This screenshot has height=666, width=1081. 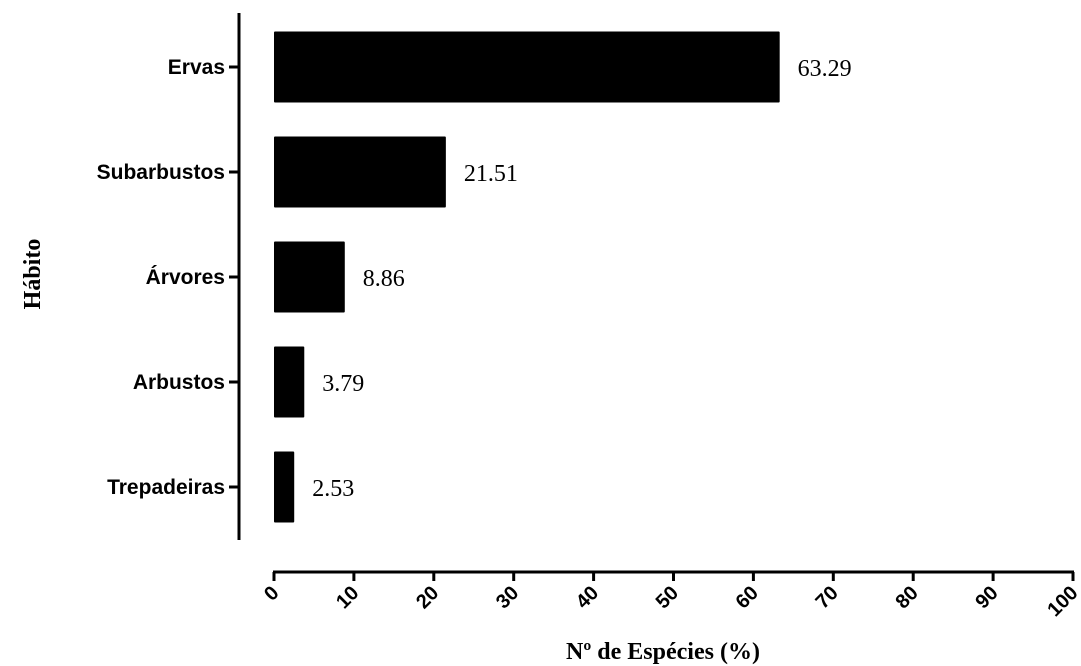 What do you see at coordinates (185, 277) in the screenshot?
I see `category-label: Árvores` at bounding box center [185, 277].